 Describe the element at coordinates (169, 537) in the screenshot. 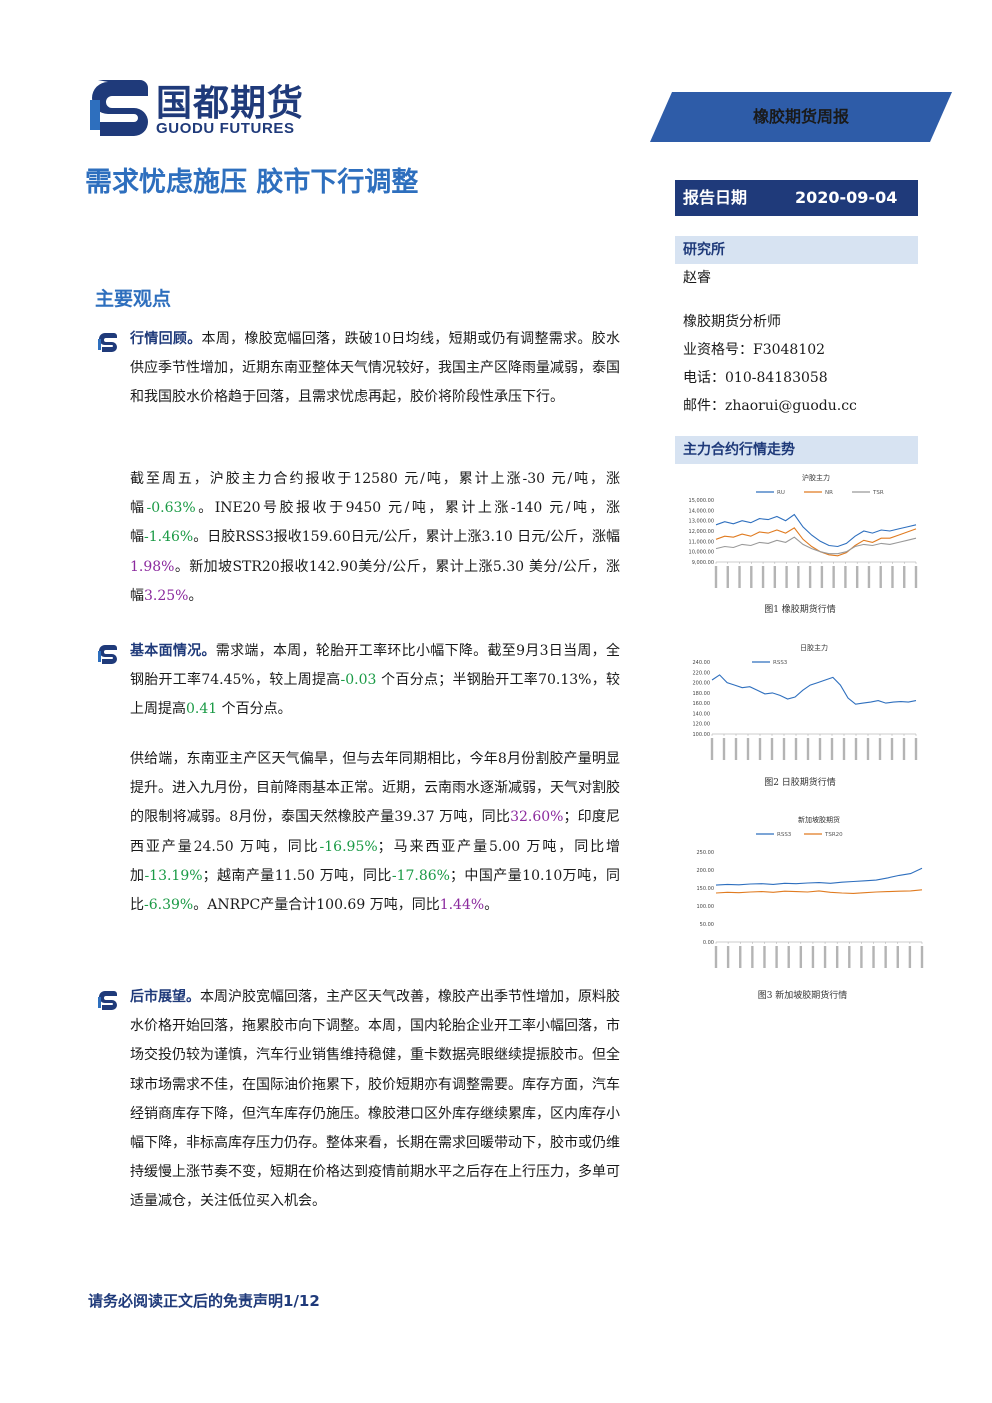

I see `price-change-nr: -1.46%` at that location.